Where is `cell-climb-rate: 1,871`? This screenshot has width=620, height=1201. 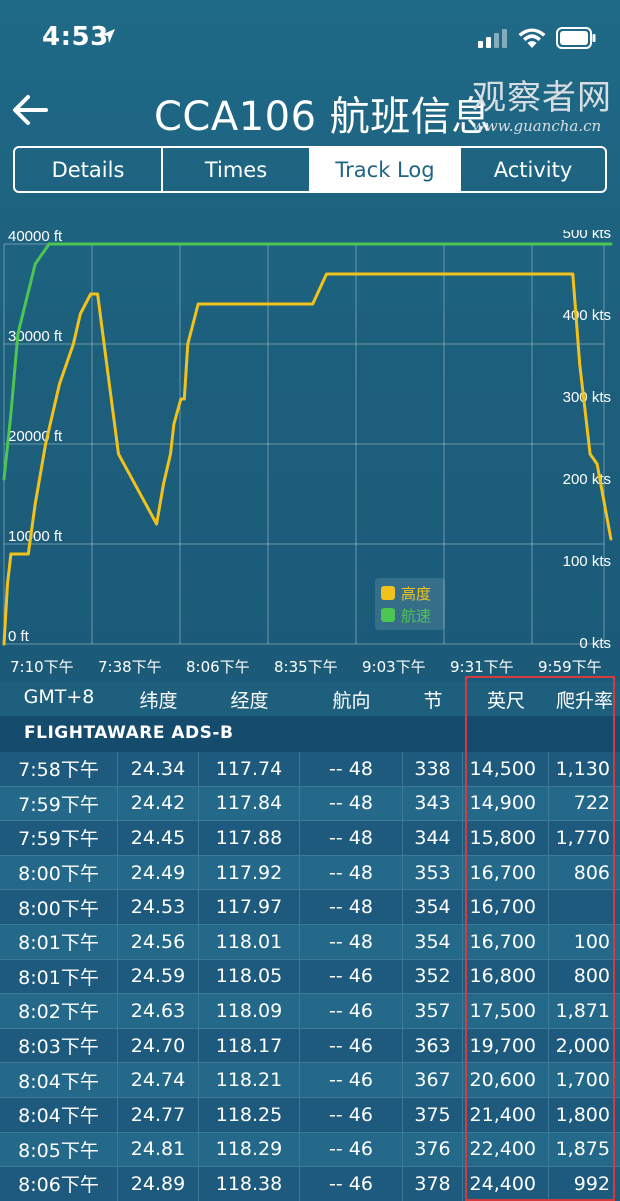
cell-climb-rate: 1,871 is located at coordinates (582, 1010).